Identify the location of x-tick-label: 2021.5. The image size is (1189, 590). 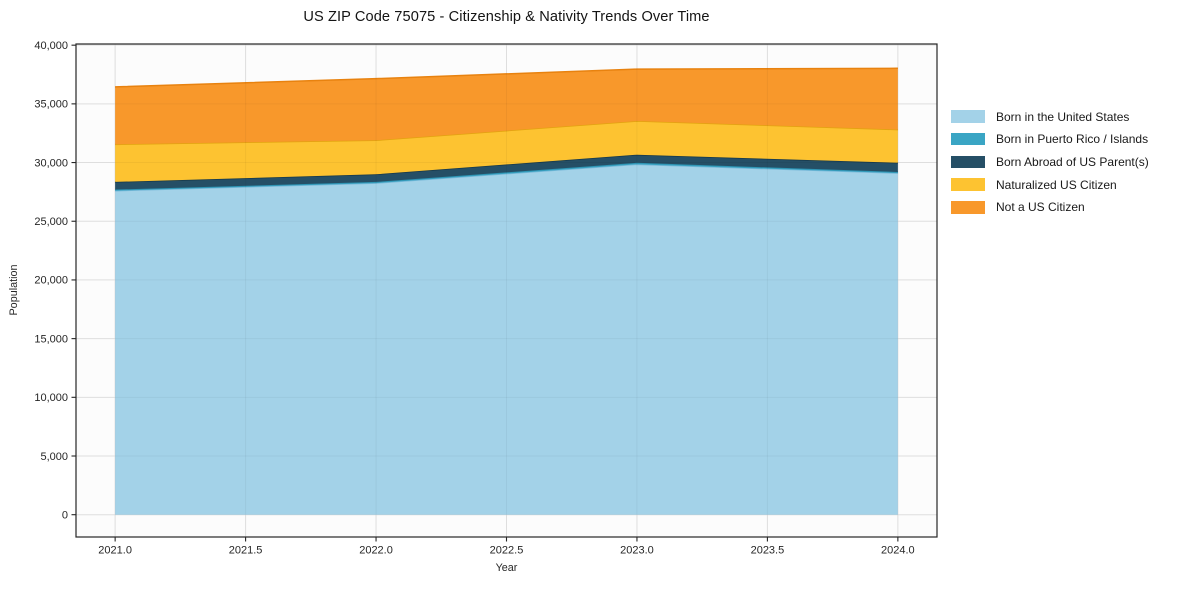
(246, 551).